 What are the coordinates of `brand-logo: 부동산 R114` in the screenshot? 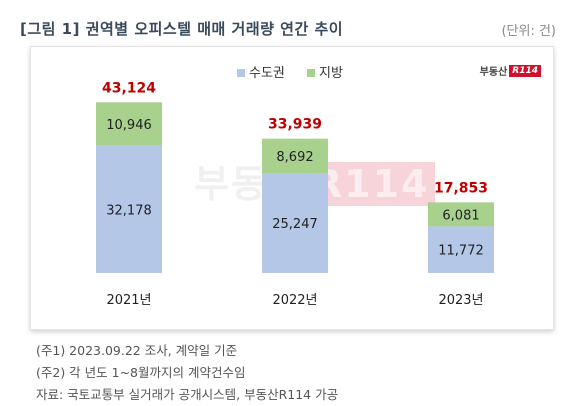 It's located at (510, 70).